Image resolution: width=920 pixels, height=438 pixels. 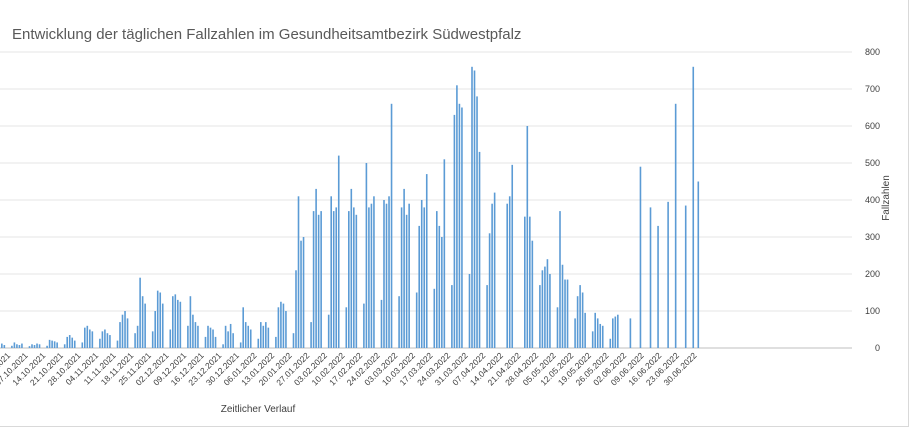 What do you see at coordinates (258, 409) in the screenshot?
I see `x-axis-title: Zeitlicher Verlauf` at bounding box center [258, 409].